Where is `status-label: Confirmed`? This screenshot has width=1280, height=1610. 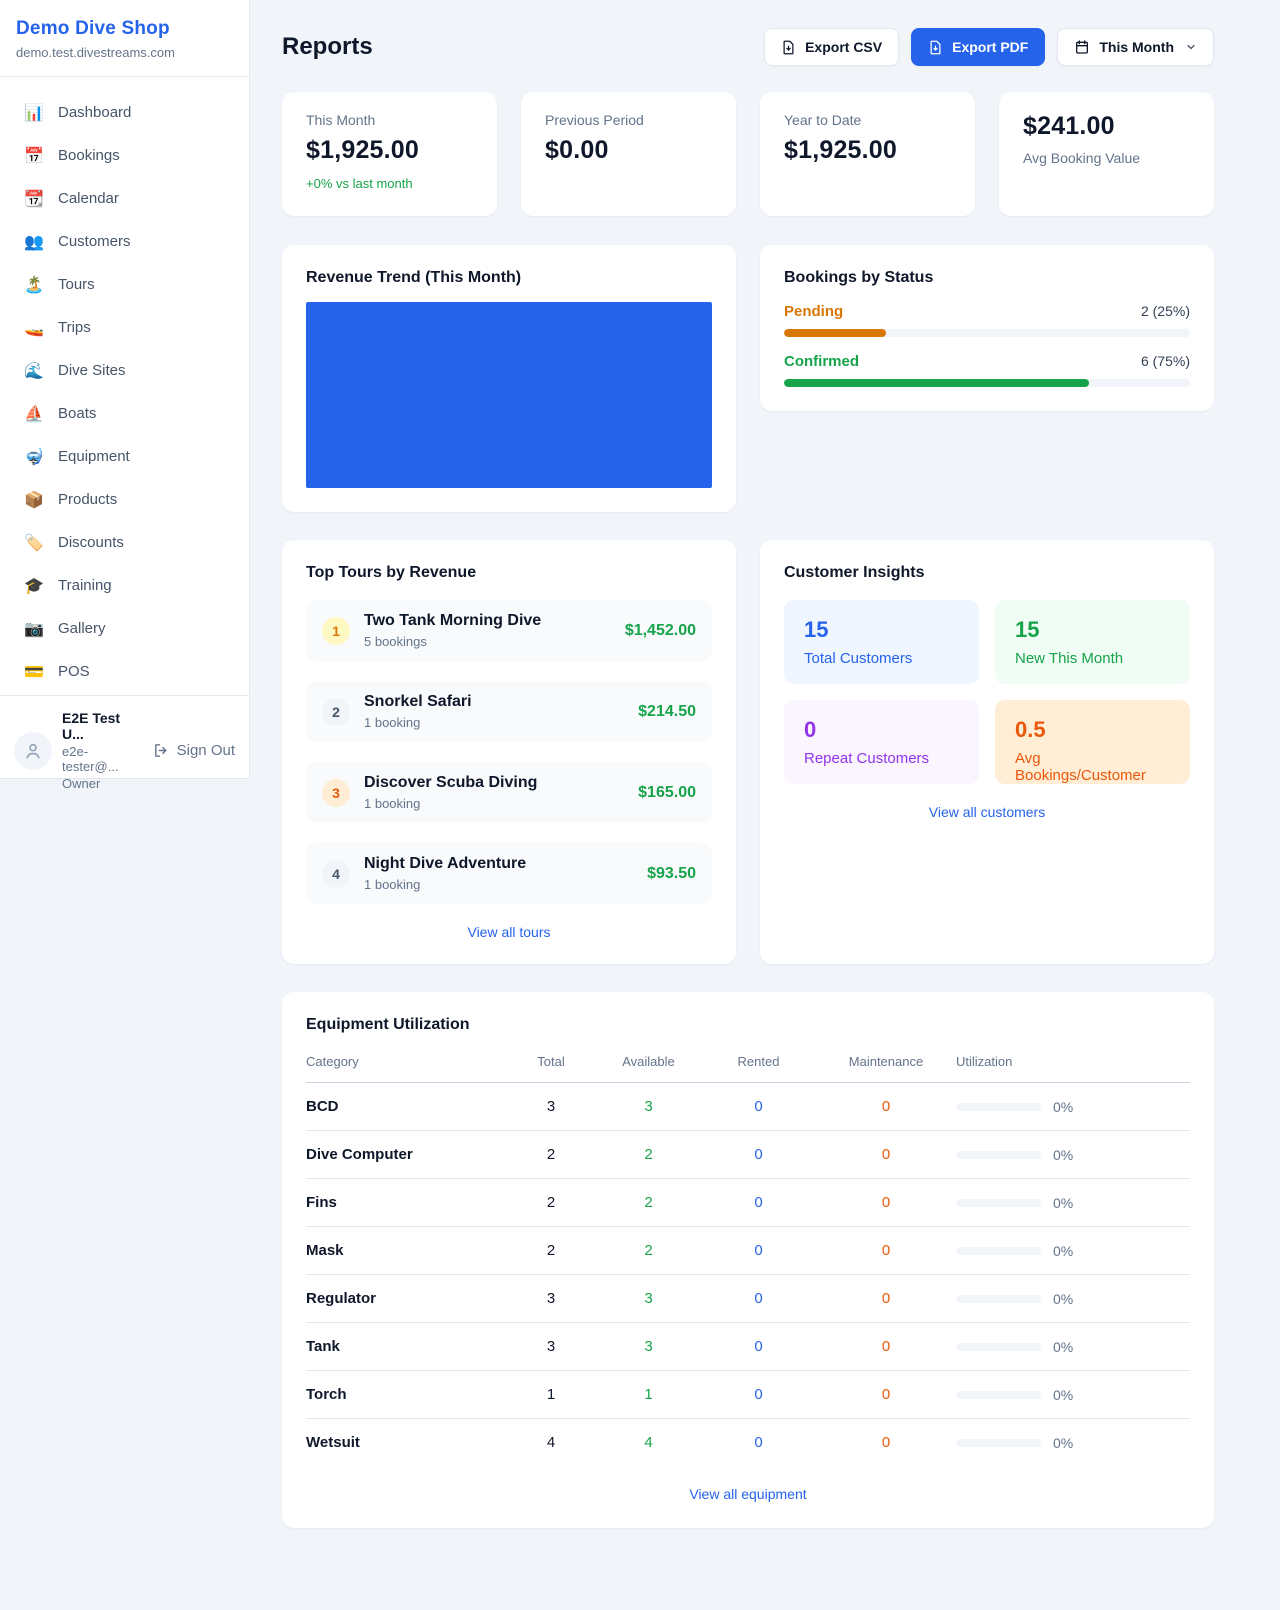 status-label: Confirmed is located at coordinates (821, 361).